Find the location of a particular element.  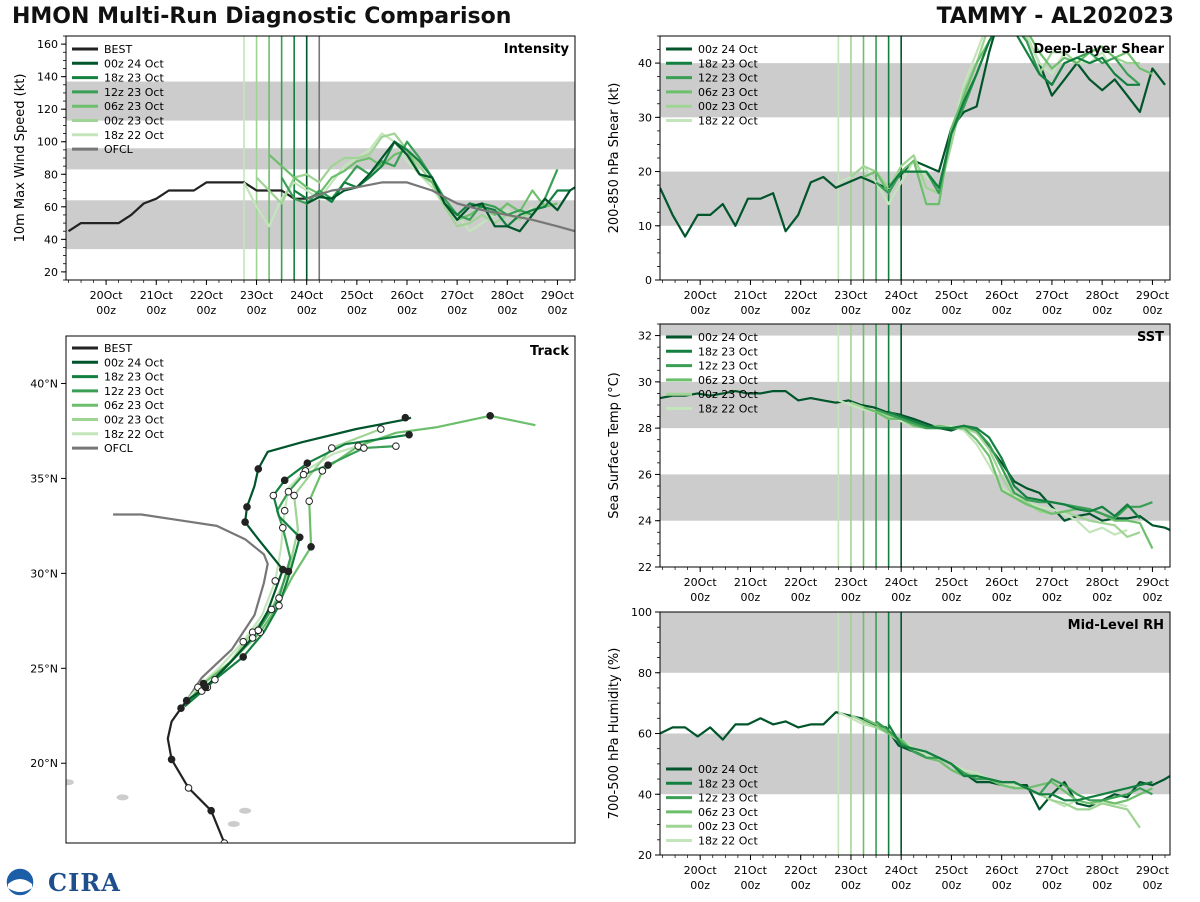

rh-band is located at coordinates (915, 642).